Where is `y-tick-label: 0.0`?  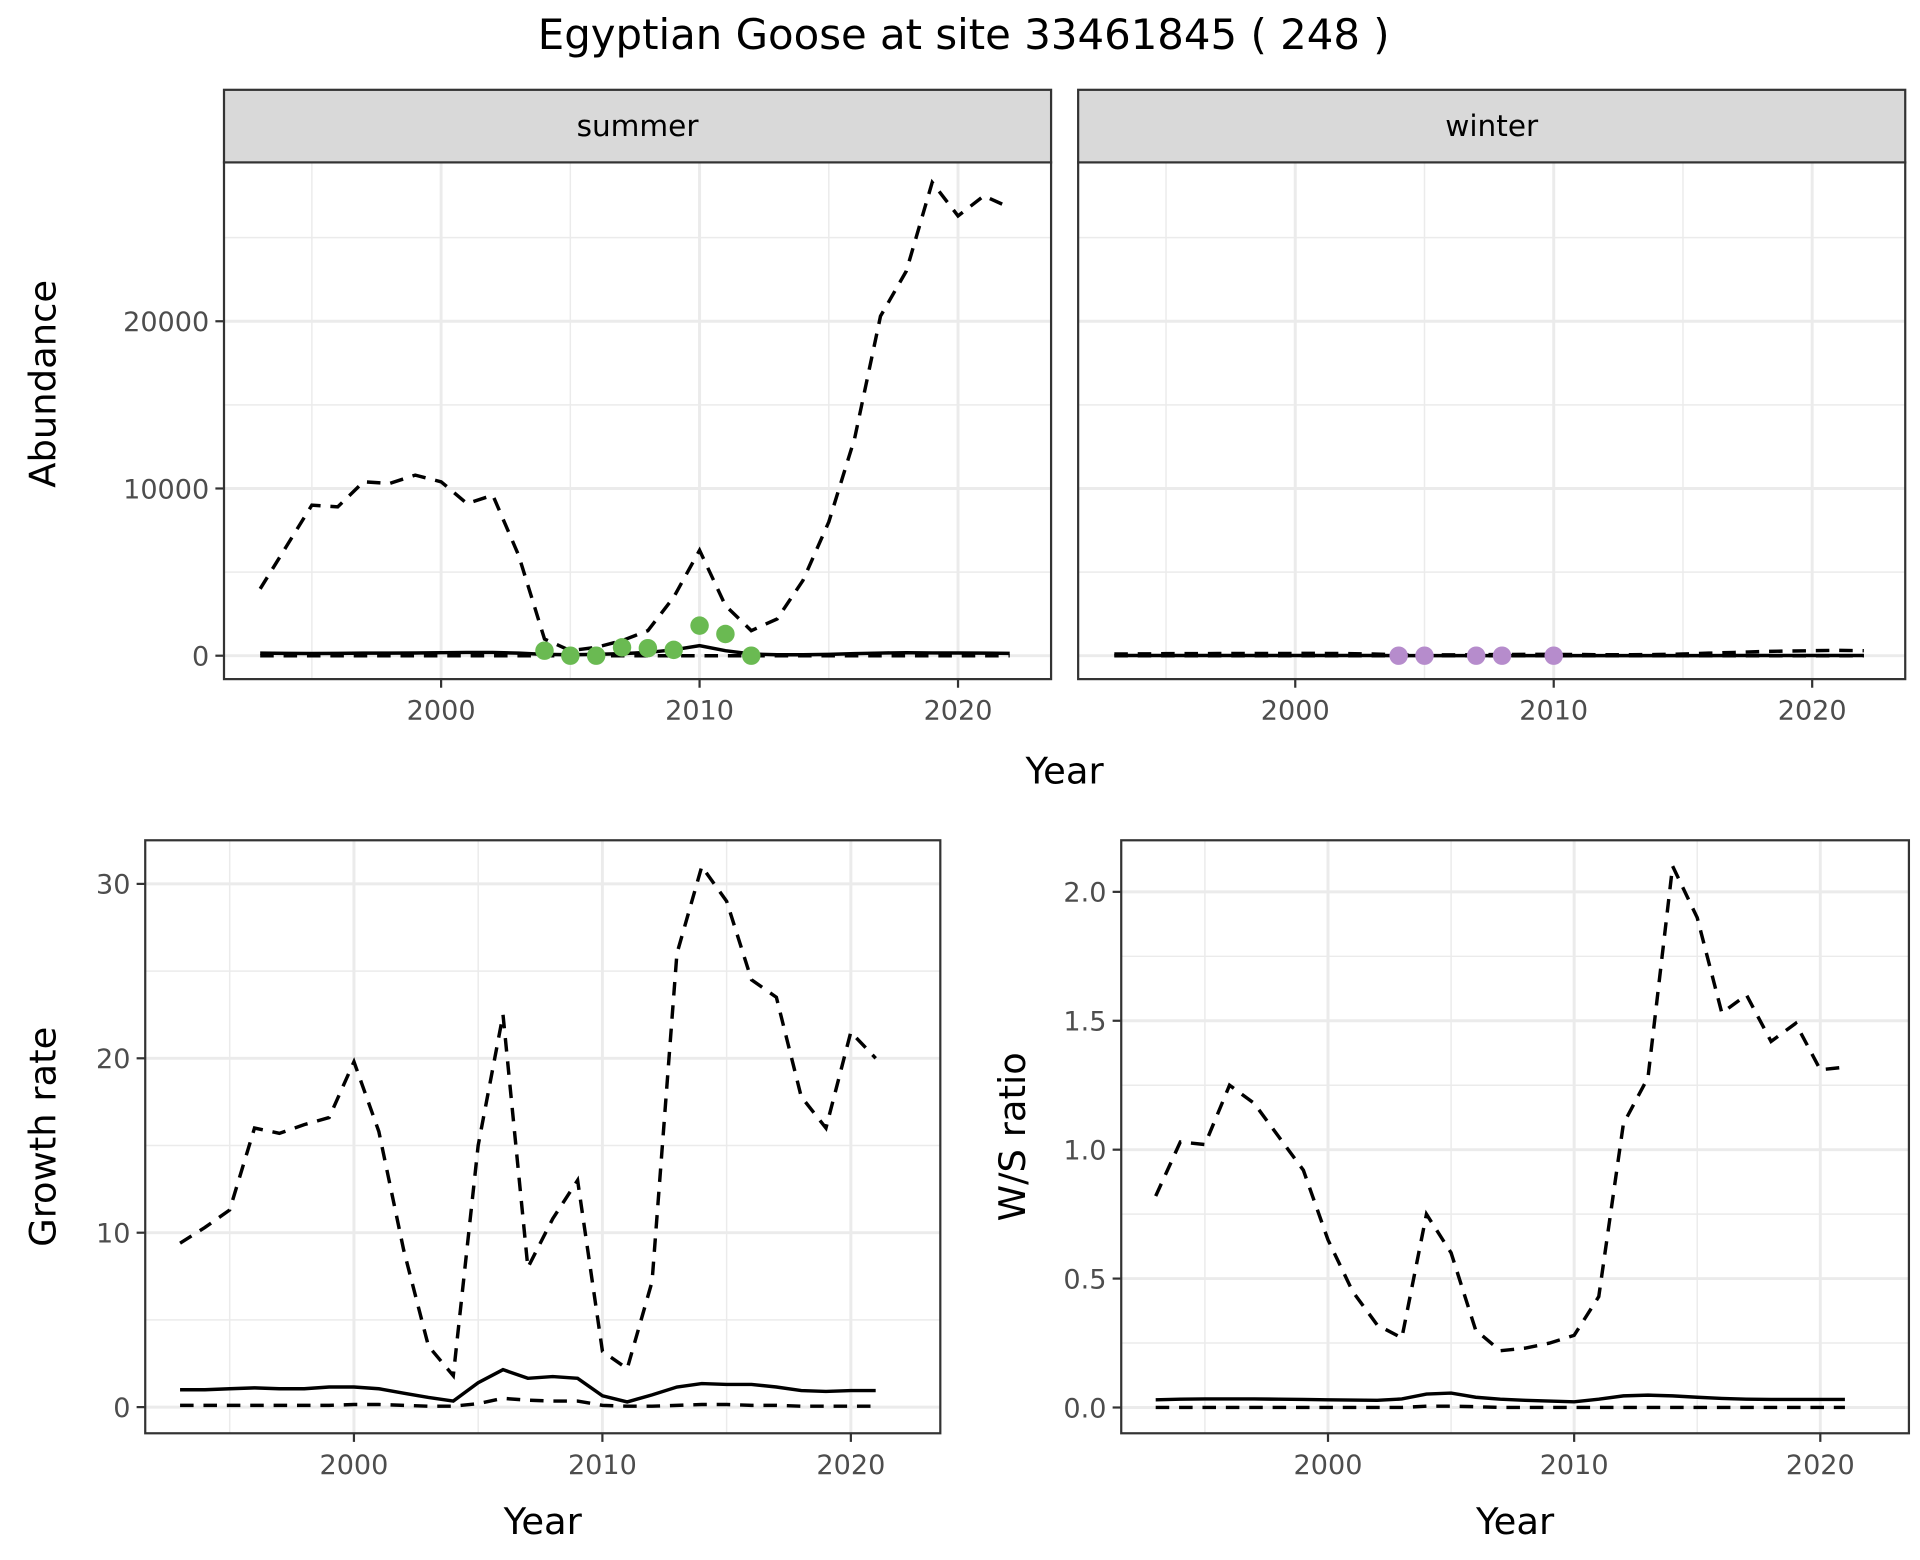 y-tick-label: 0.0 is located at coordinates (1084, 1408).